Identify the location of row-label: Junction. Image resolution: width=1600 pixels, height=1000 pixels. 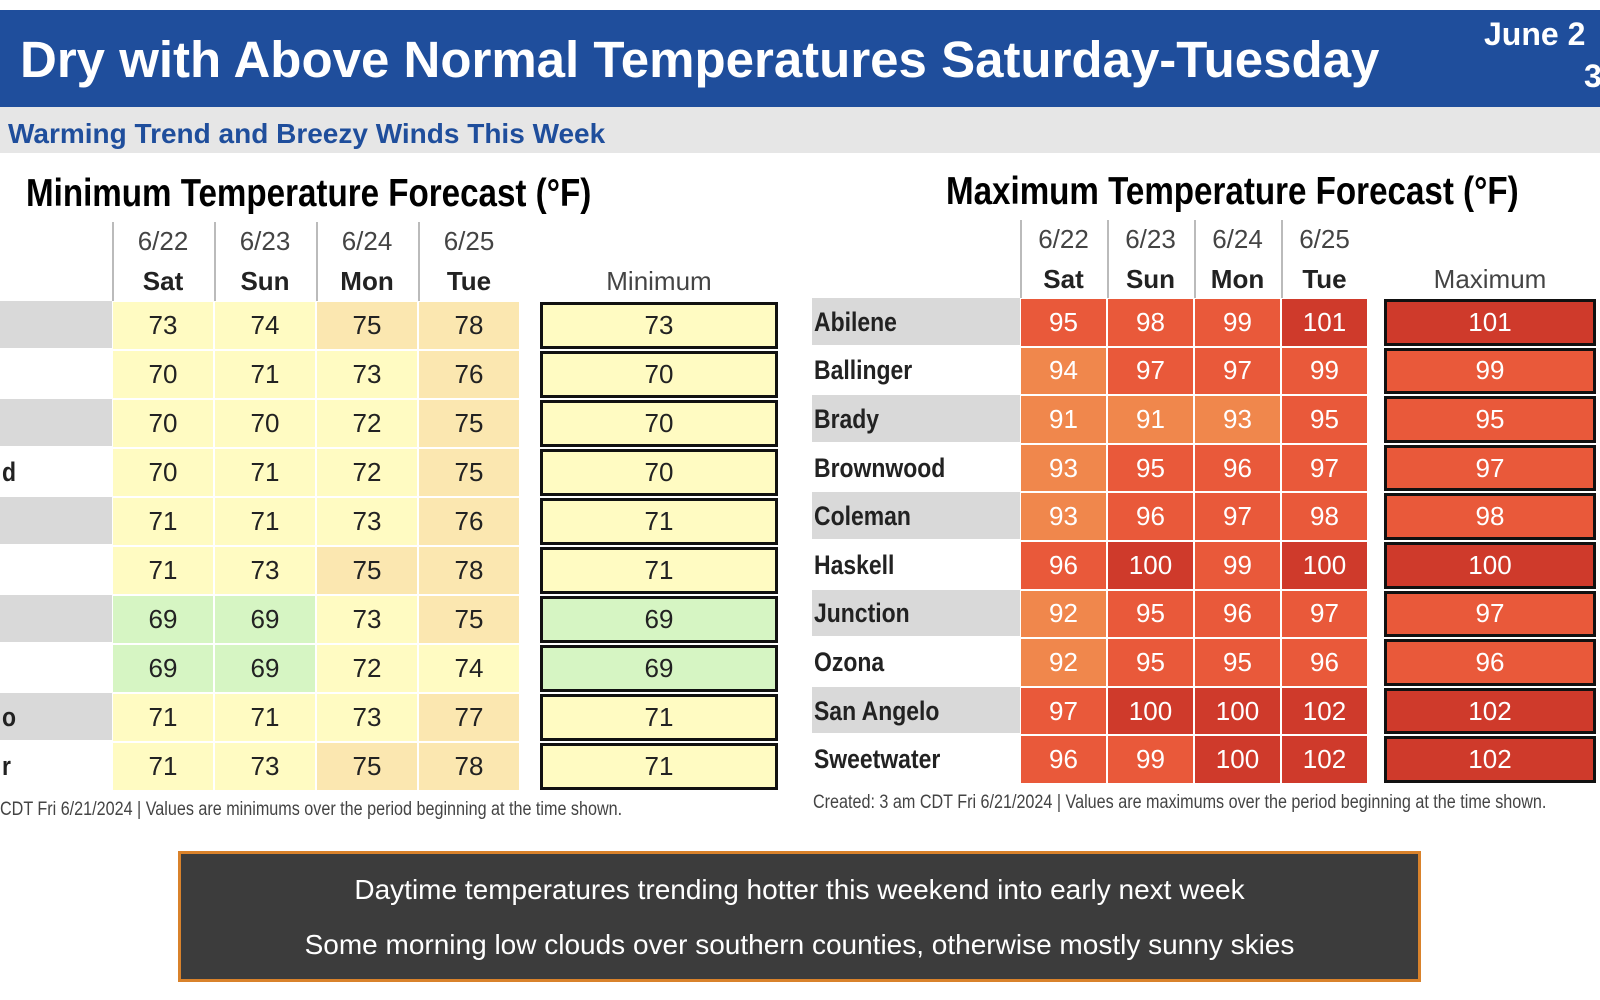
(862, 613).